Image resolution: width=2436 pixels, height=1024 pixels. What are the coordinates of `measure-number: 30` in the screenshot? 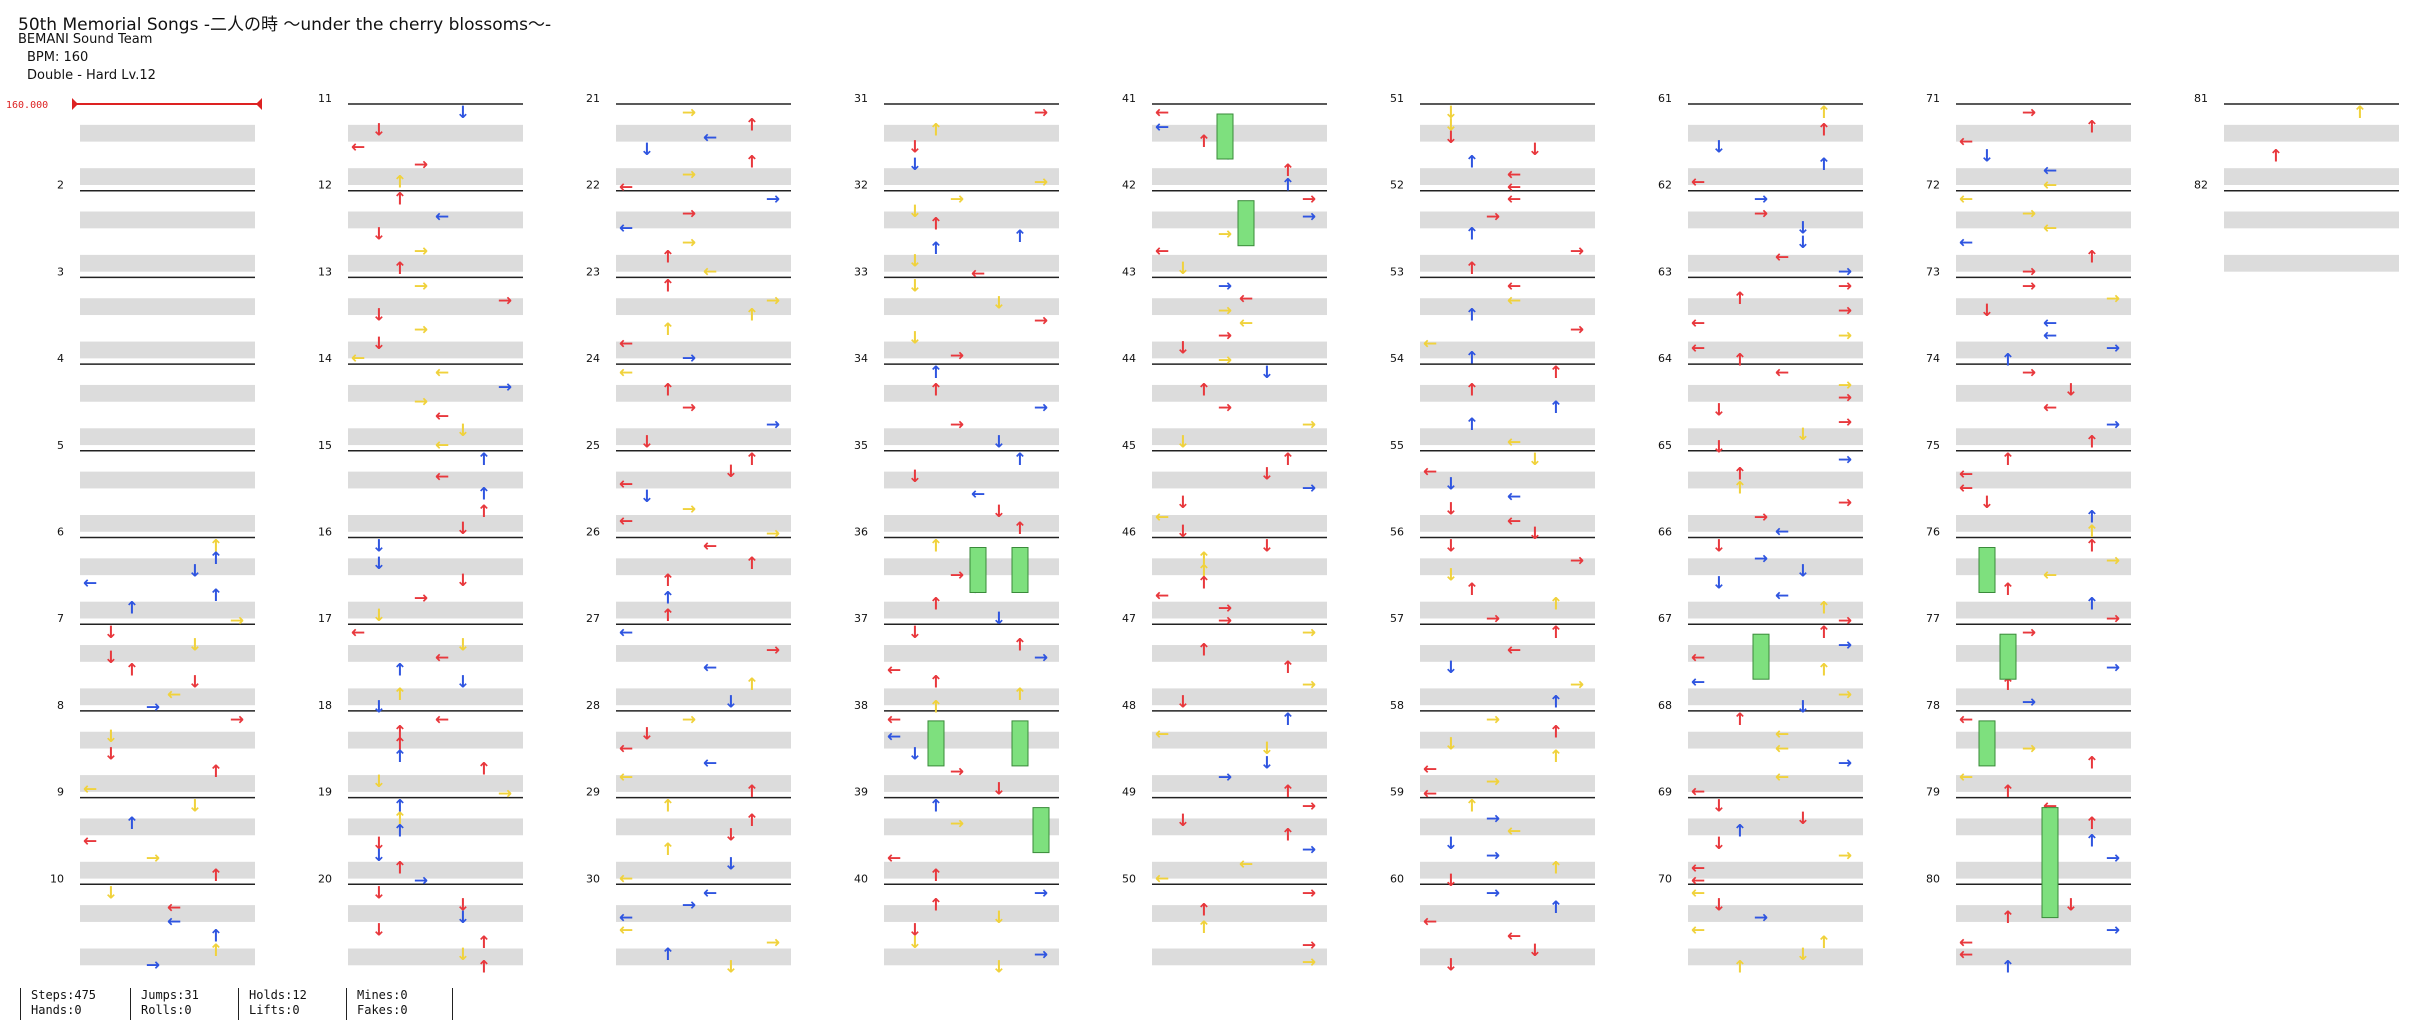 It's located at (593, 878).